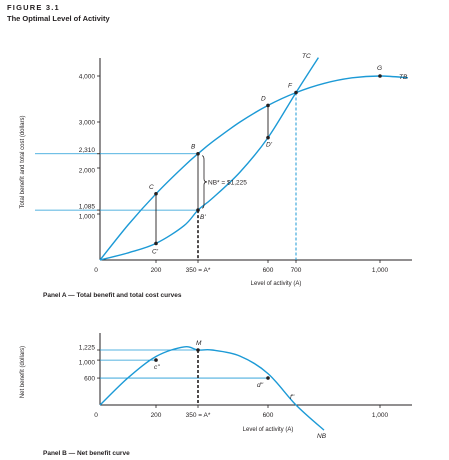 The width and height of the screenshot is (449, 460). What do you see at coordinates (87, 171) in the screenshot?
I see `panel-a-y-tick-label: 2,000` at bounding box center [87, 171].